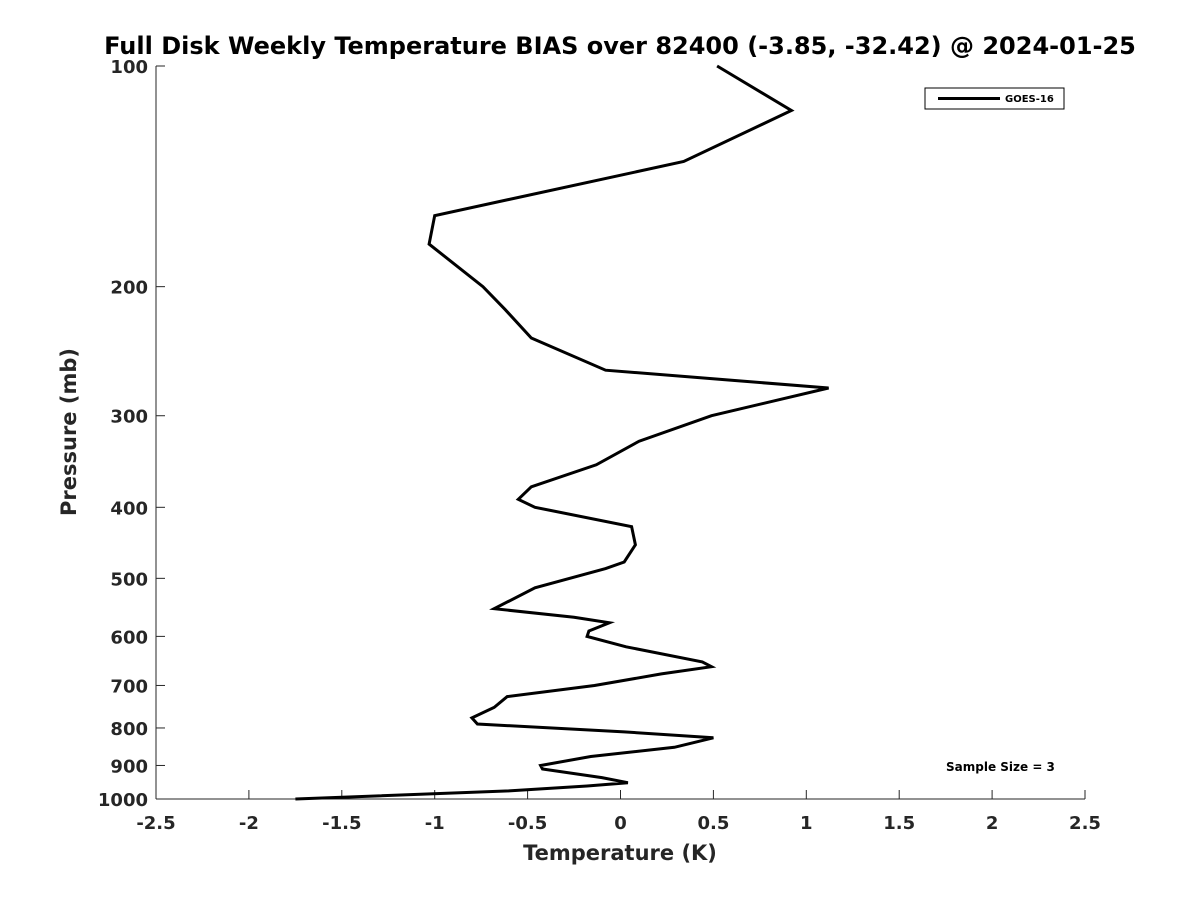 This screenshot has height=900, width=1200. Describe the element at coordinates (123, 800) in the screenshot. I see `y-tick-label: 1000` at that location.